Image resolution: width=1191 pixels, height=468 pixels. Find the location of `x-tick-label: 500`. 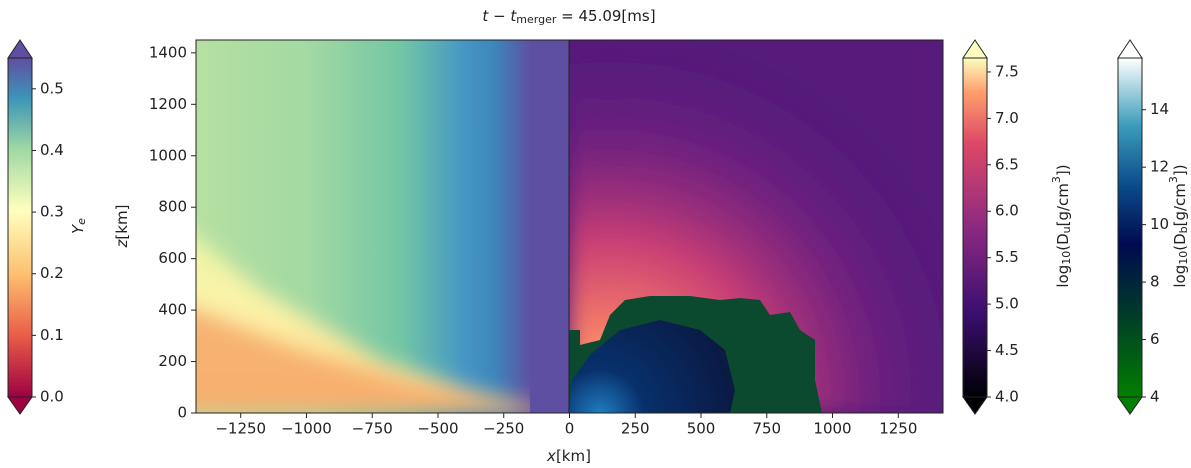

x-tick-label: 500 is located at coordinates (701, 429).